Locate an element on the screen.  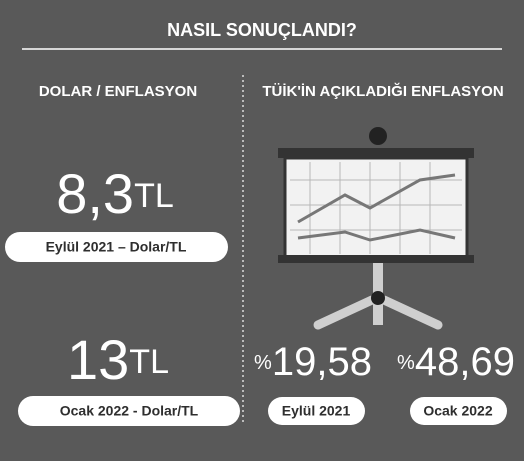
pill-label: Ocak 2022 - Dolar/TL is located at coordinates (129, 411).